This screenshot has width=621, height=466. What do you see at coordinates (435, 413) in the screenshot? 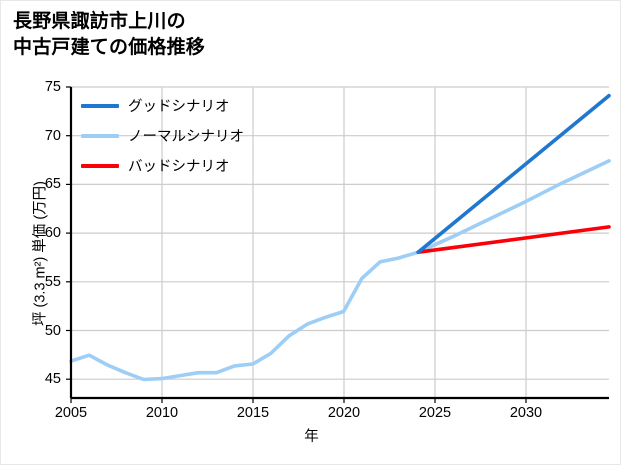
I see `x-tick-label: 2025` at bounding box center [435, 413].